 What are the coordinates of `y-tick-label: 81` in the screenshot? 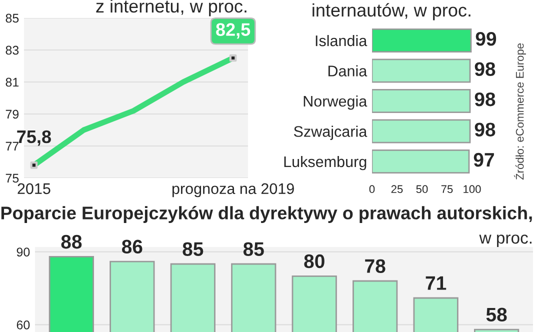 It's located at (12, 82).